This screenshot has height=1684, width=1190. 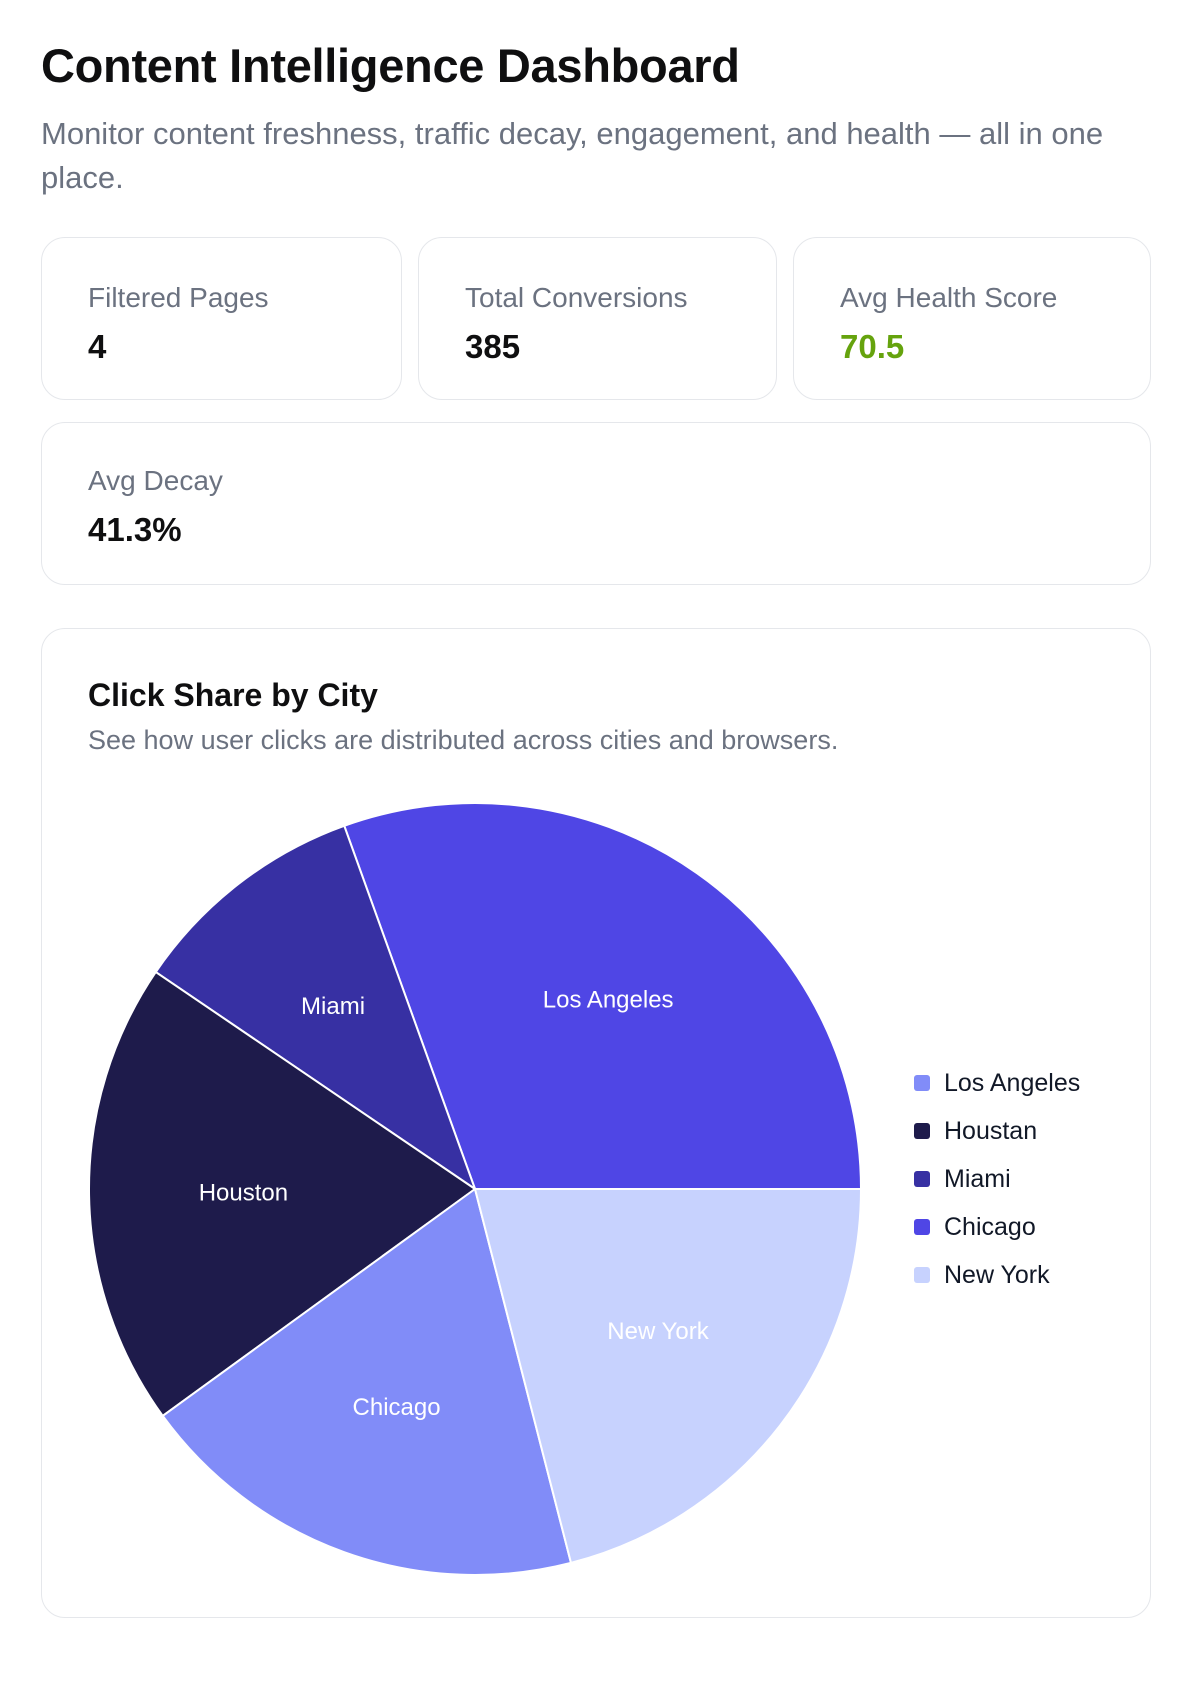 I want to click on stat-value: 41.3%, so click(x=135, y=529).